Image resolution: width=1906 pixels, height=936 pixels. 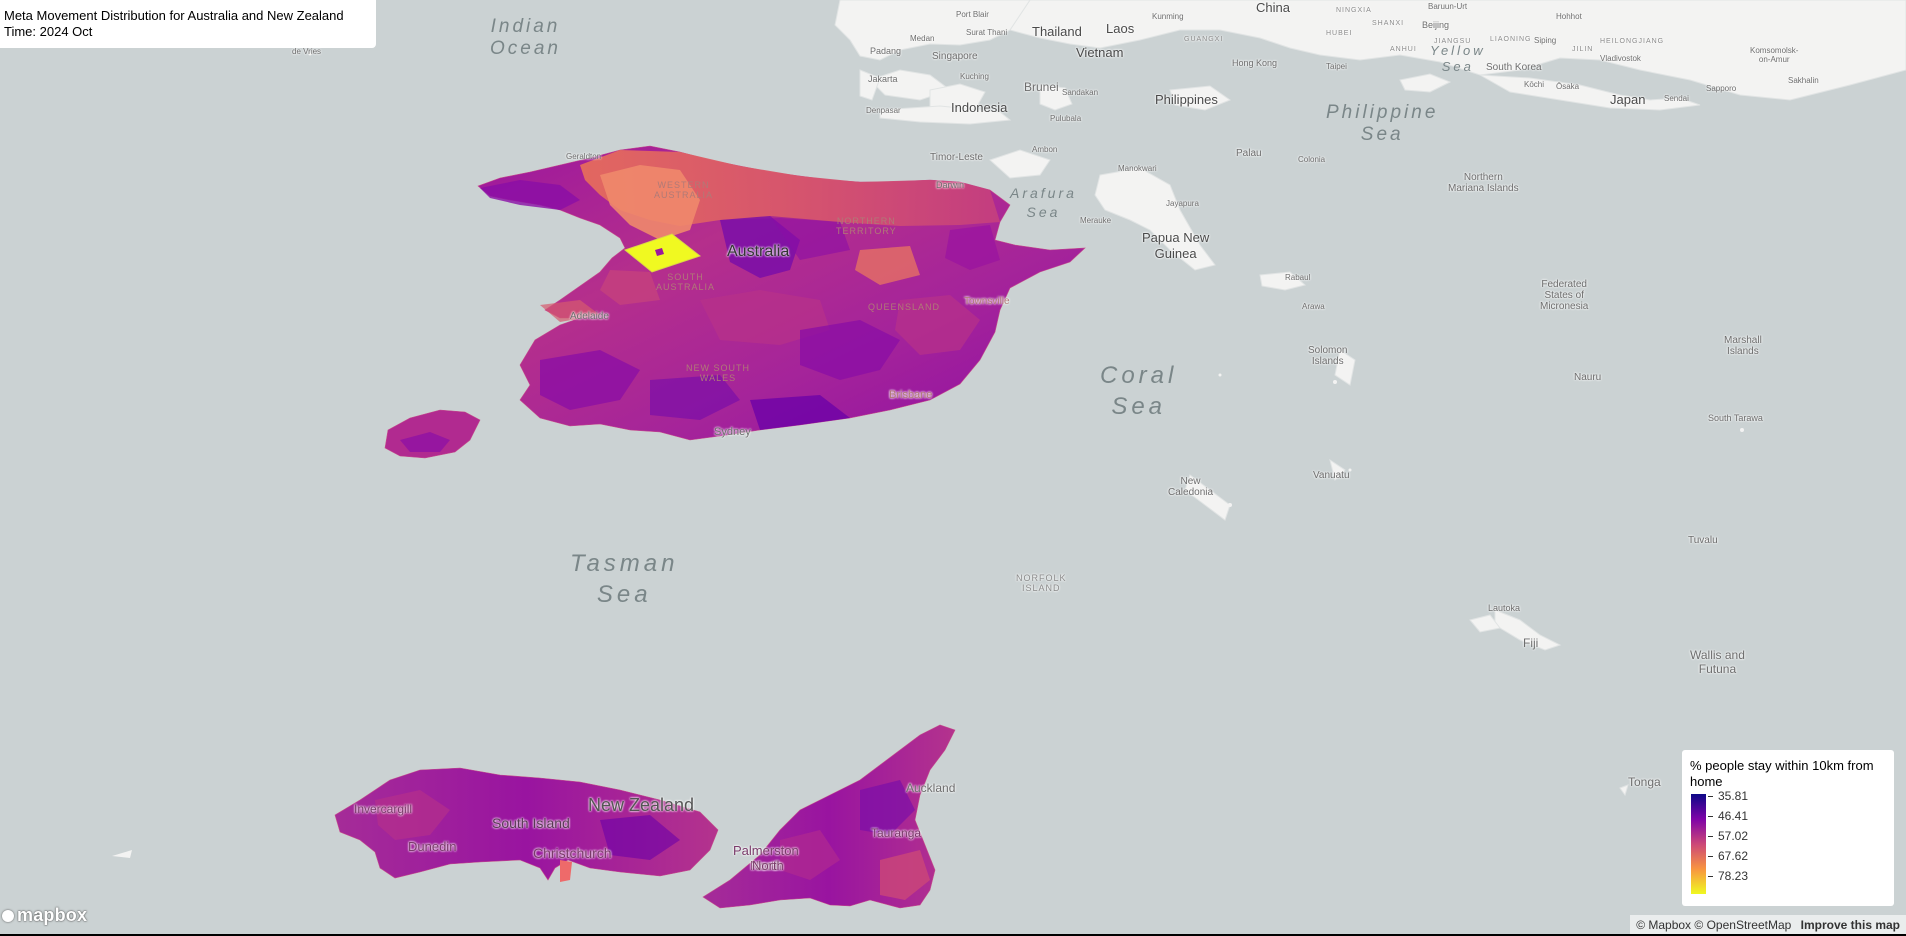 I want to click on city-label-jayapura: Jayapura, so click(x=1182, y=203).